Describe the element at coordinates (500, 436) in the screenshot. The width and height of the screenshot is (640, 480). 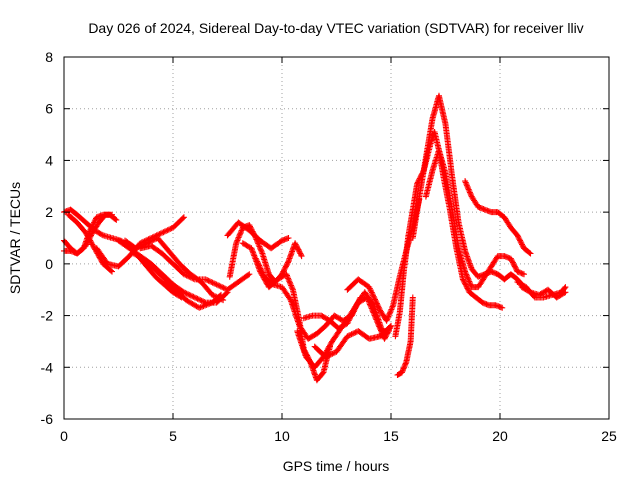
I see `x-tick-label: 20` at that location.